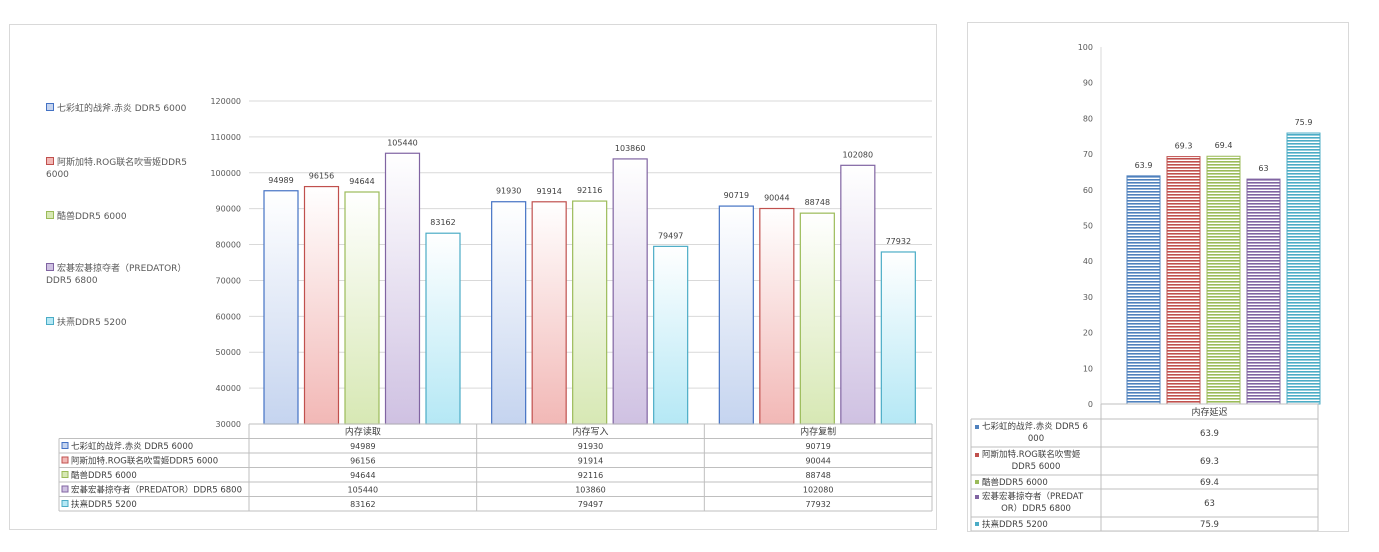  I want to click on table-cell: 105440, so click(363, 490).